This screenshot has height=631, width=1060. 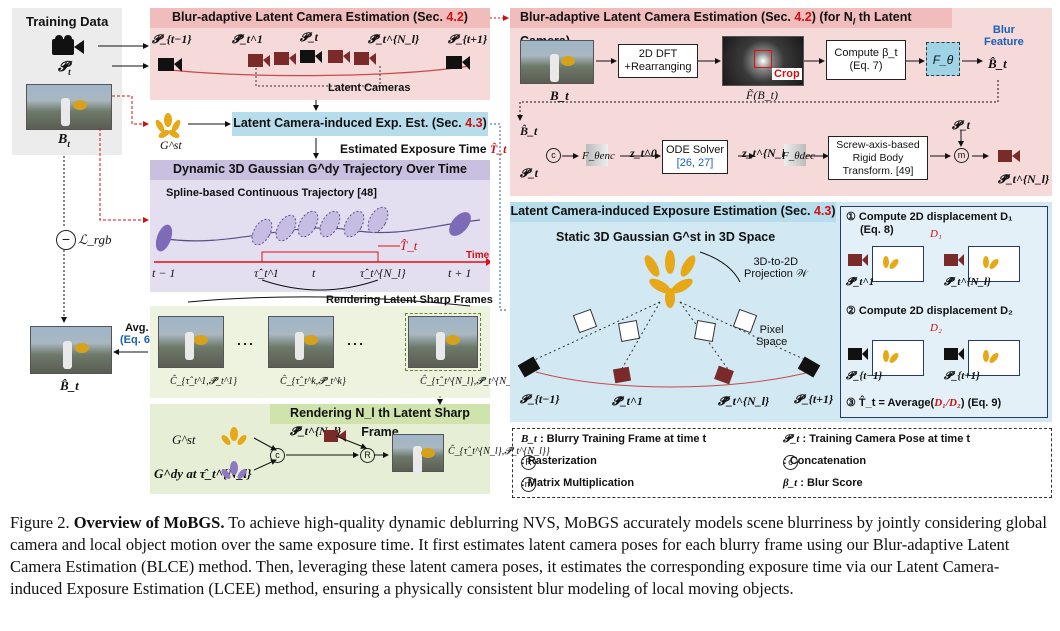 I want to click on lrgb-label: ℒ_rgb, so click(x=95, y=239).